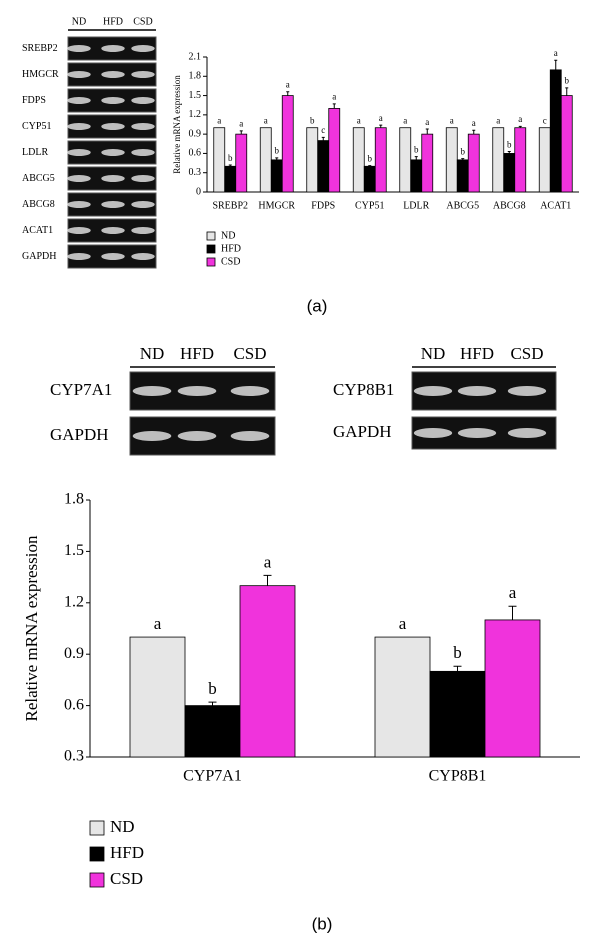  What do you see at coordinates (230, 261) in the screenshot?
I see `legend-label: CSD` at bounding box center [230, 261].